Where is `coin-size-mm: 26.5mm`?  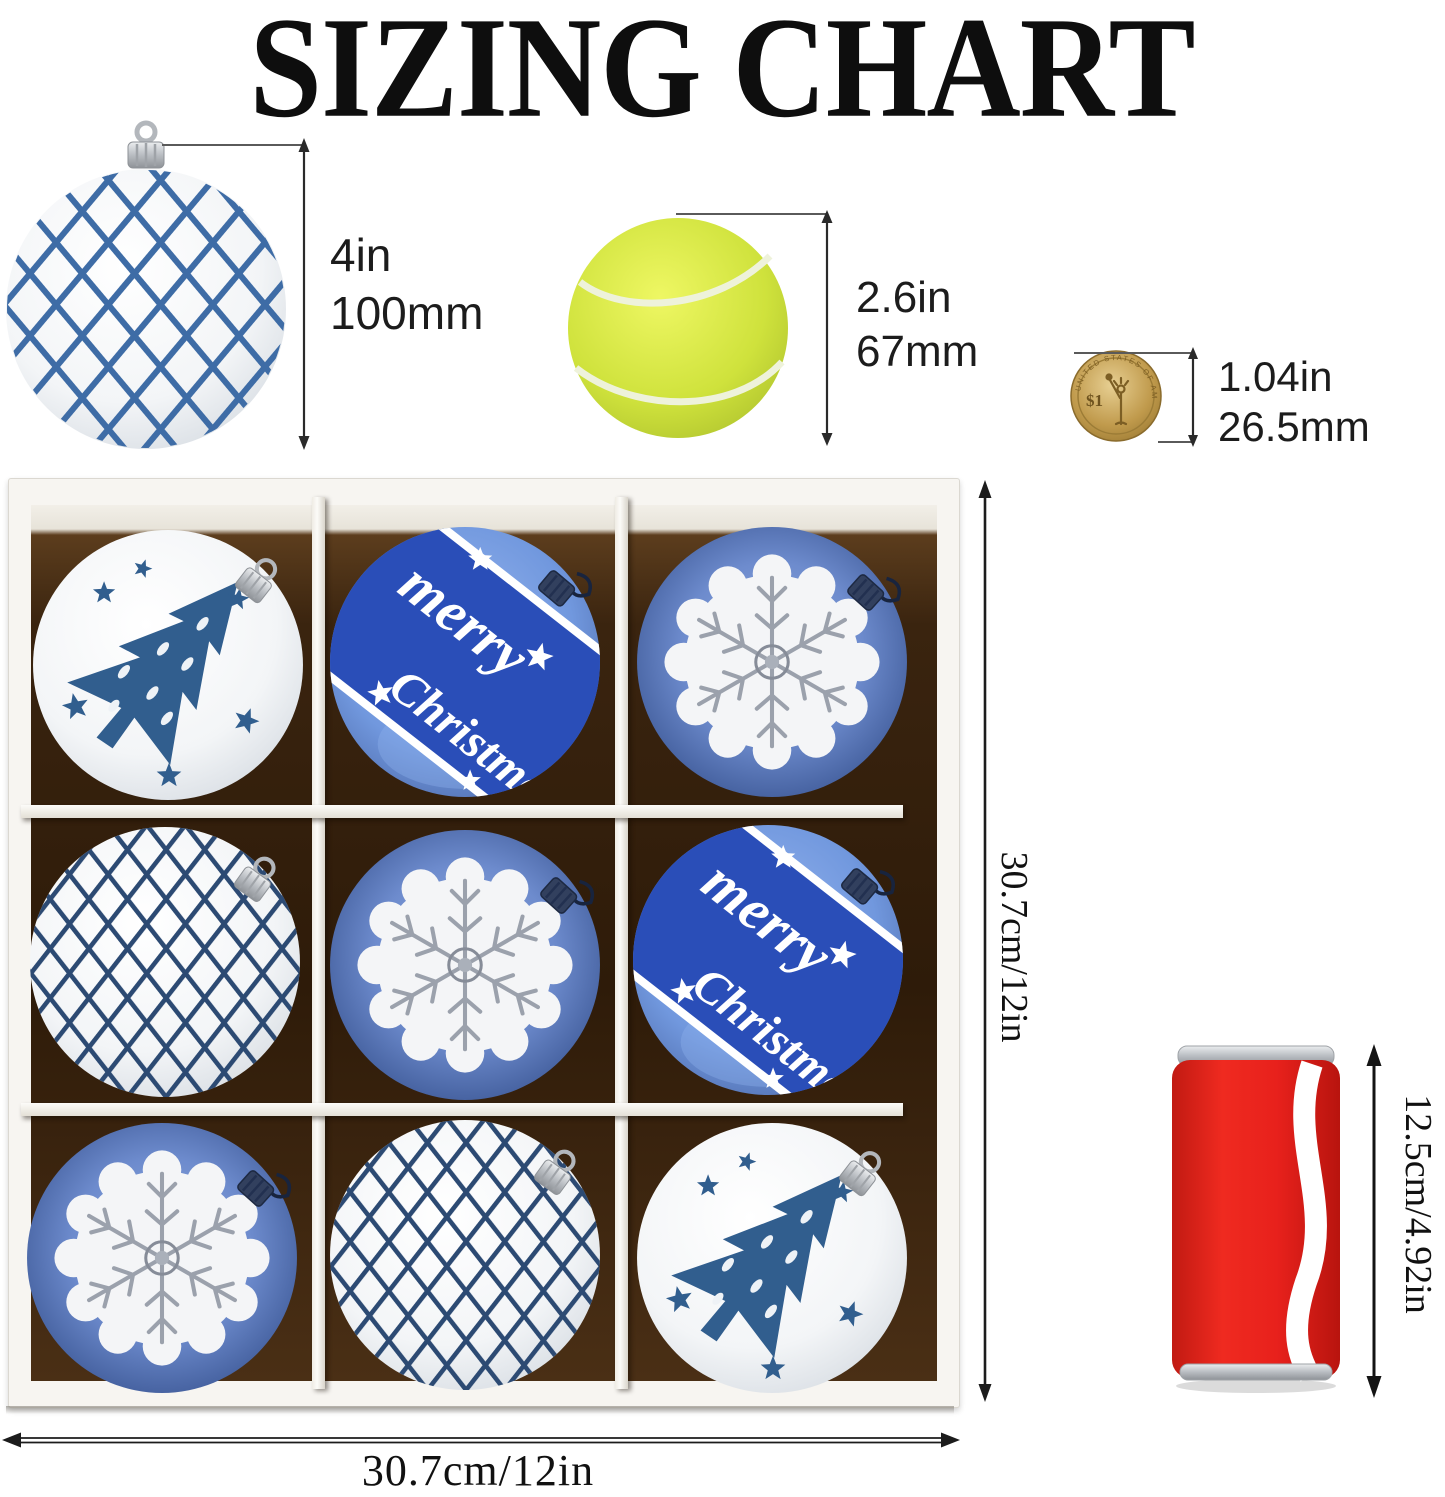
coin-size-mm: 26.5mm is located at coordinates (1294, 426).